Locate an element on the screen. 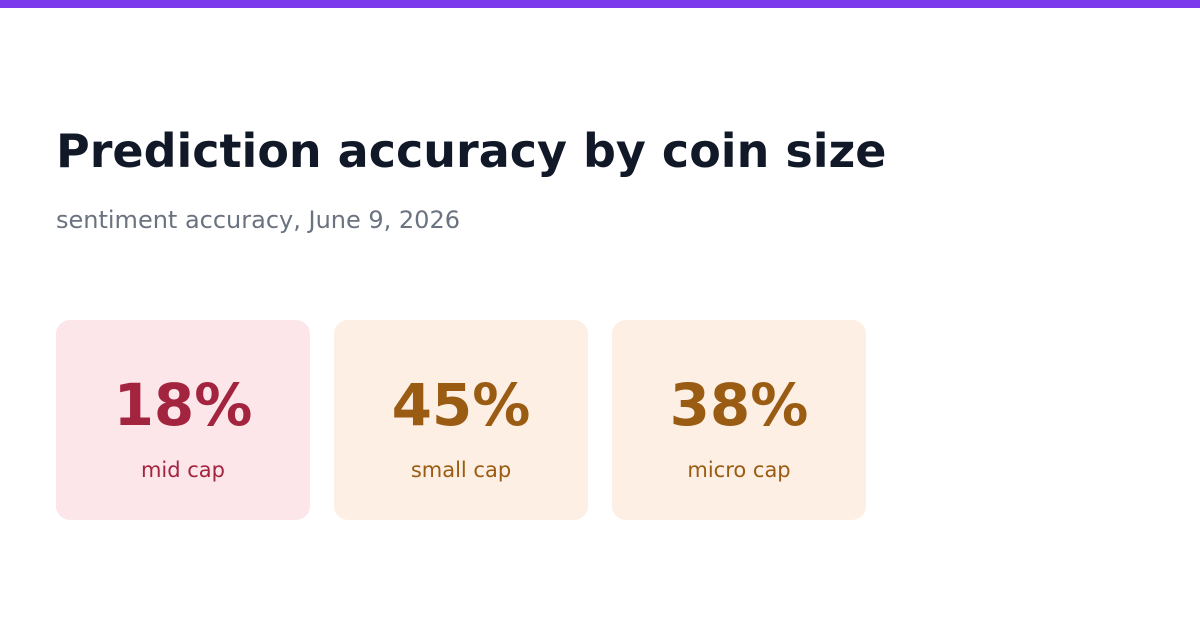 The height and width of the screenshot is (630, 1200). stat-label: micro cap is located at coordinates (739, 470).